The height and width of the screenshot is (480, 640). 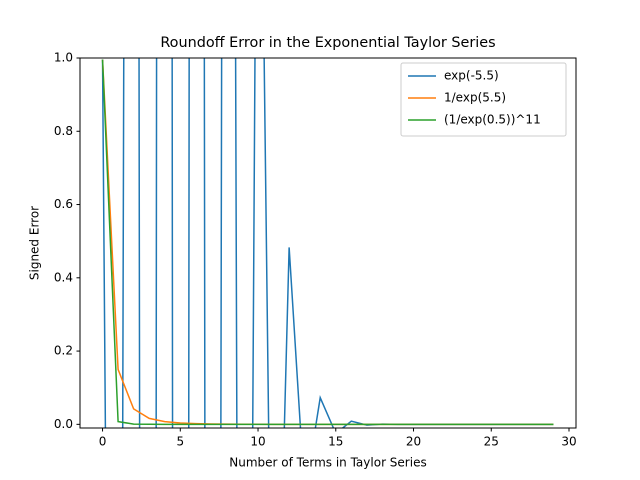 I want to click on x-tick-label: 30, so click(x=568, y=442).